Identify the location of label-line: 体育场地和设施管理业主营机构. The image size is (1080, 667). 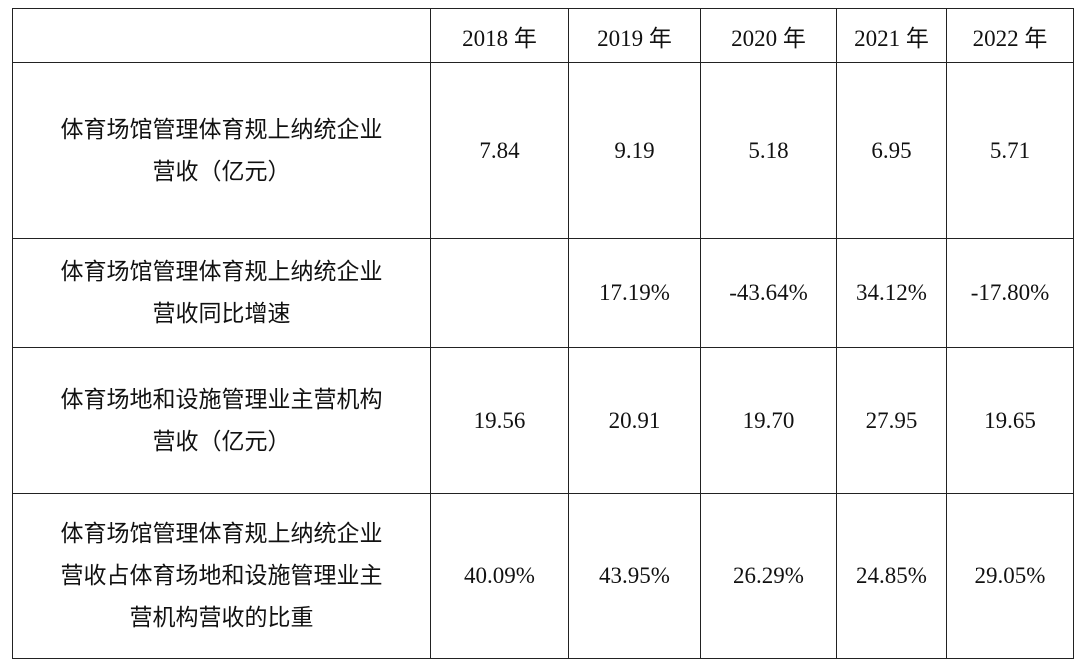
(221, 399).